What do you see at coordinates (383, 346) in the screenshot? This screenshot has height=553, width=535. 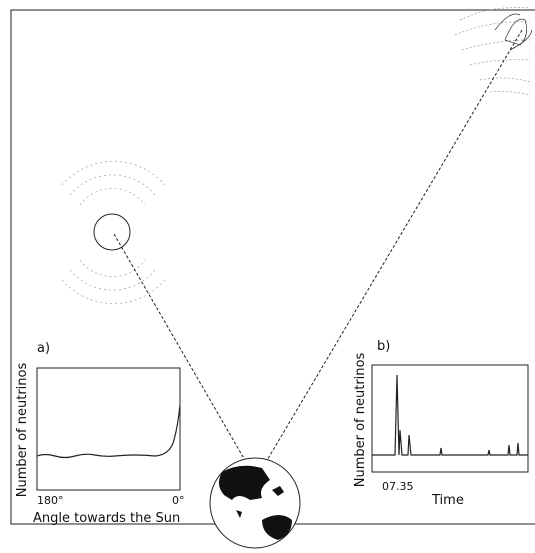 I see `panel-label: b)` at bounding box center [383, 346].